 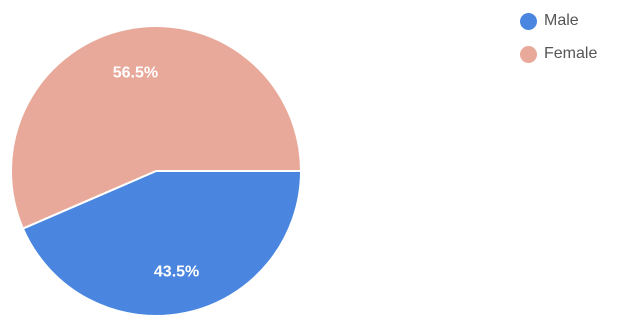 What do you see at coordinates (561, 20) in the screenshot?
I see `legend-label-male: Male` at bounding box center [561, 20].